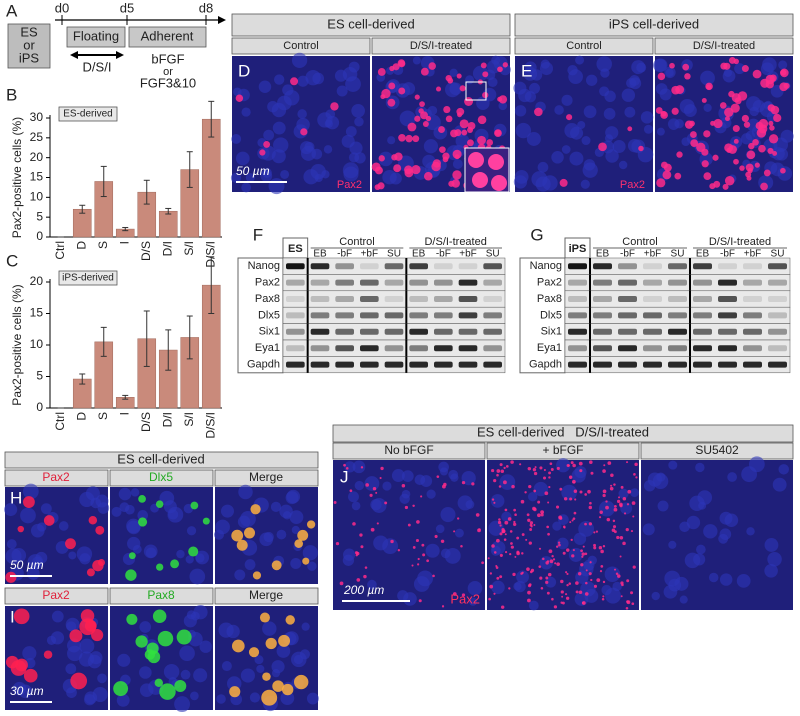 The image size is (800, 716). What do you see at coordinates (127, 7) in the screenshot?
I see `day-label: d5` at bounding box center [127, 7].